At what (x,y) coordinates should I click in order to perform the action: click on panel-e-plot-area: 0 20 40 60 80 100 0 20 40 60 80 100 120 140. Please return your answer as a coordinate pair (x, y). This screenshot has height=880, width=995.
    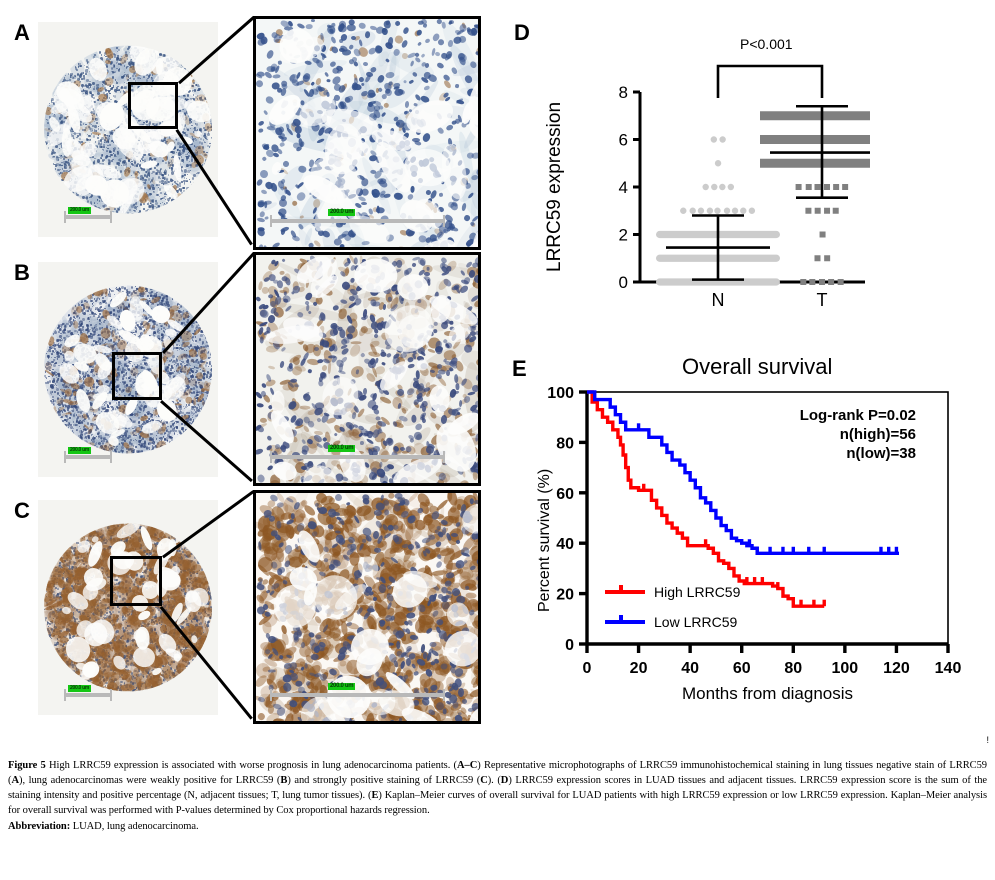
    Looking at the image, I should click on (754, 531).